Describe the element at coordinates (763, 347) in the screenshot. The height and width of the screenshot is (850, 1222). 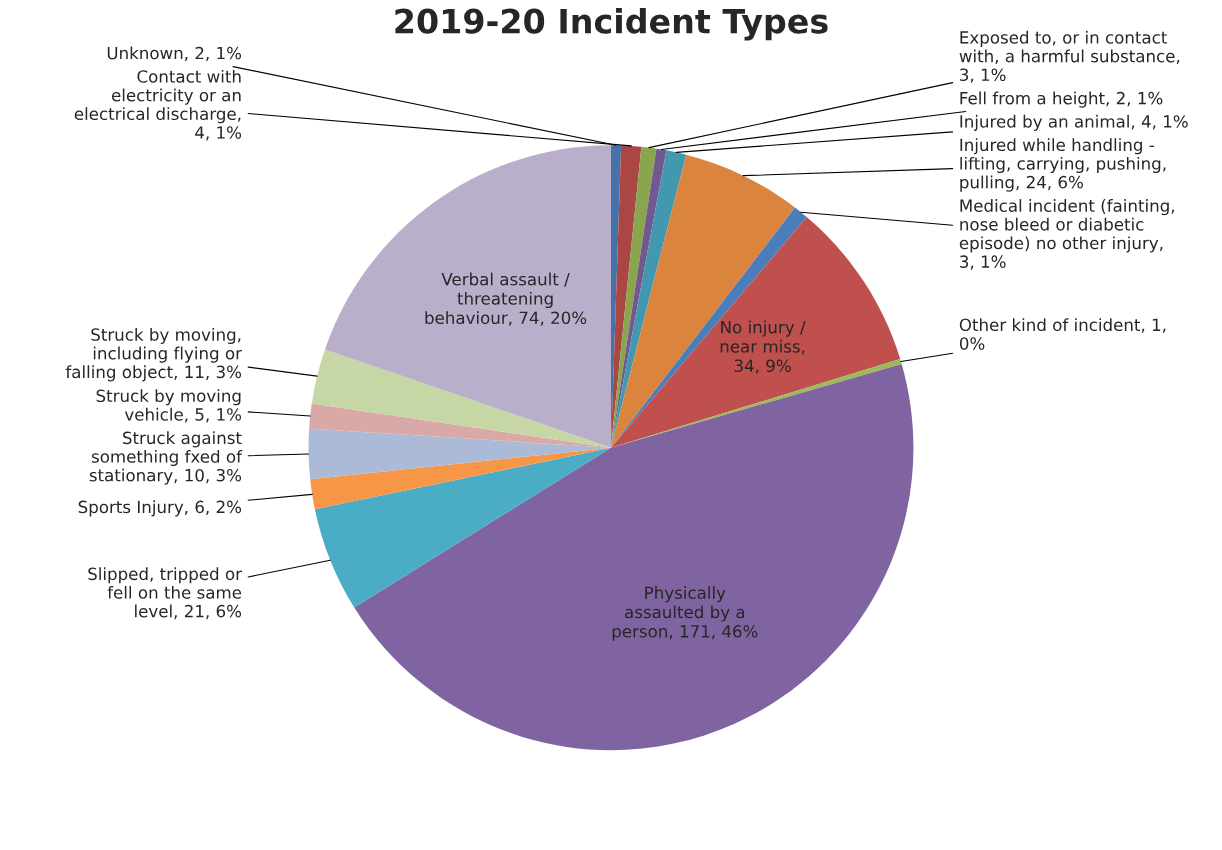
I see `slice-label: No injury / near miss, 34, 9%` at that location.